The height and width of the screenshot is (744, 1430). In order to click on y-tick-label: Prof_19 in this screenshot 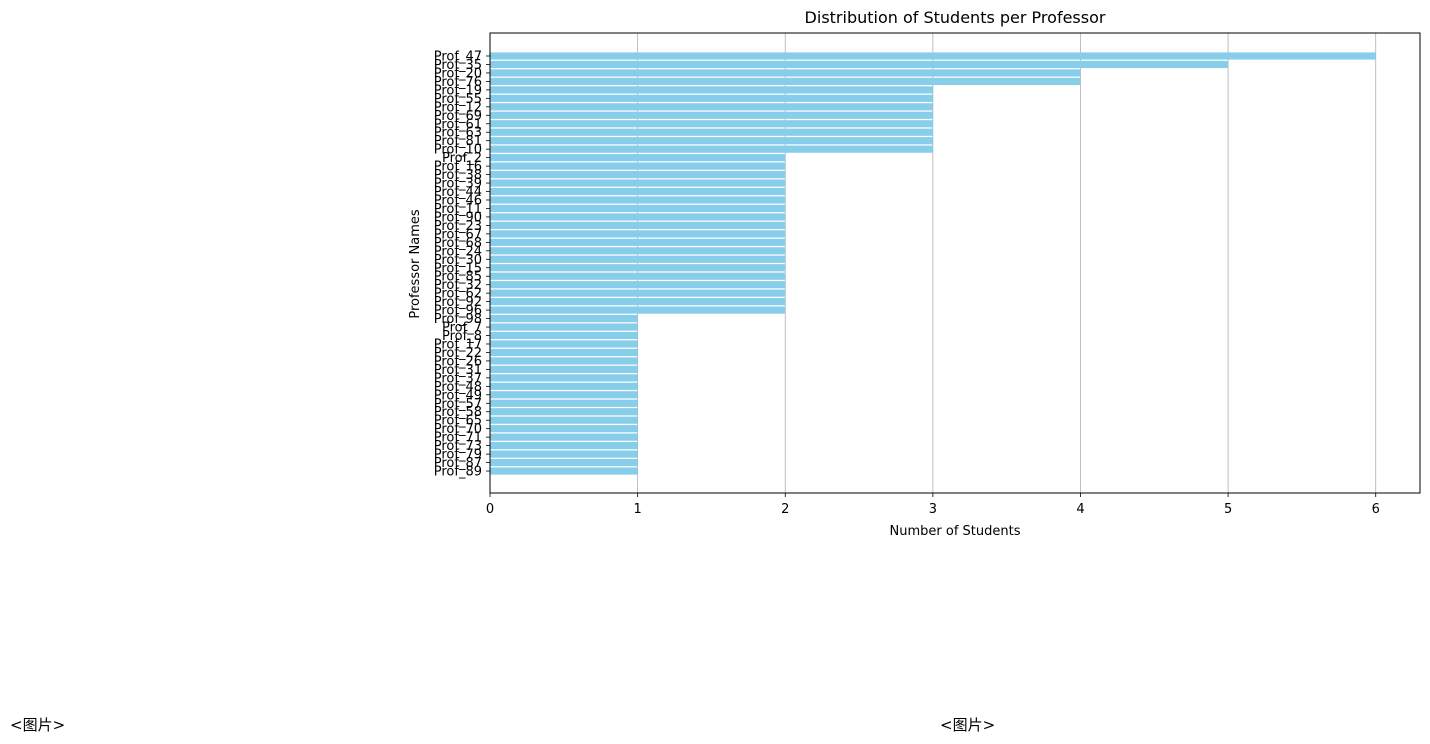, I will do `click(458, 90)`.